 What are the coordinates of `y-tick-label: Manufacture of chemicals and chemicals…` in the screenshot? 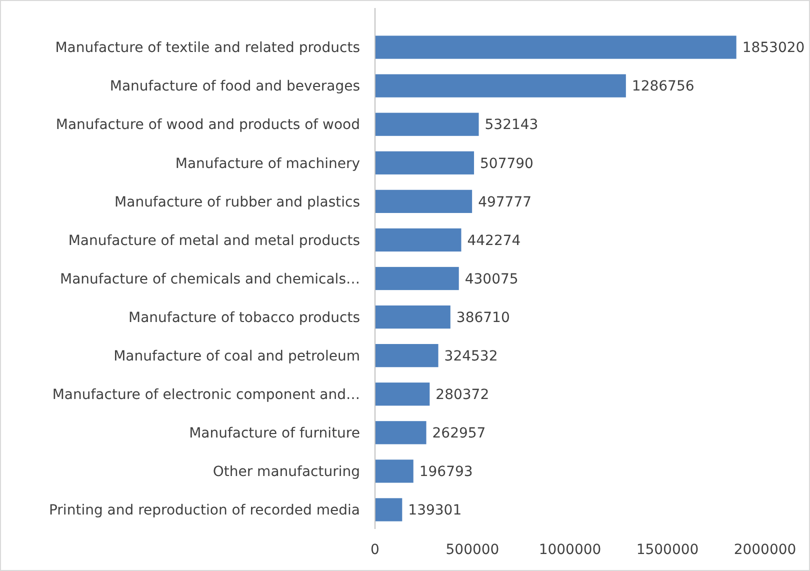 It's located at (210, 279).